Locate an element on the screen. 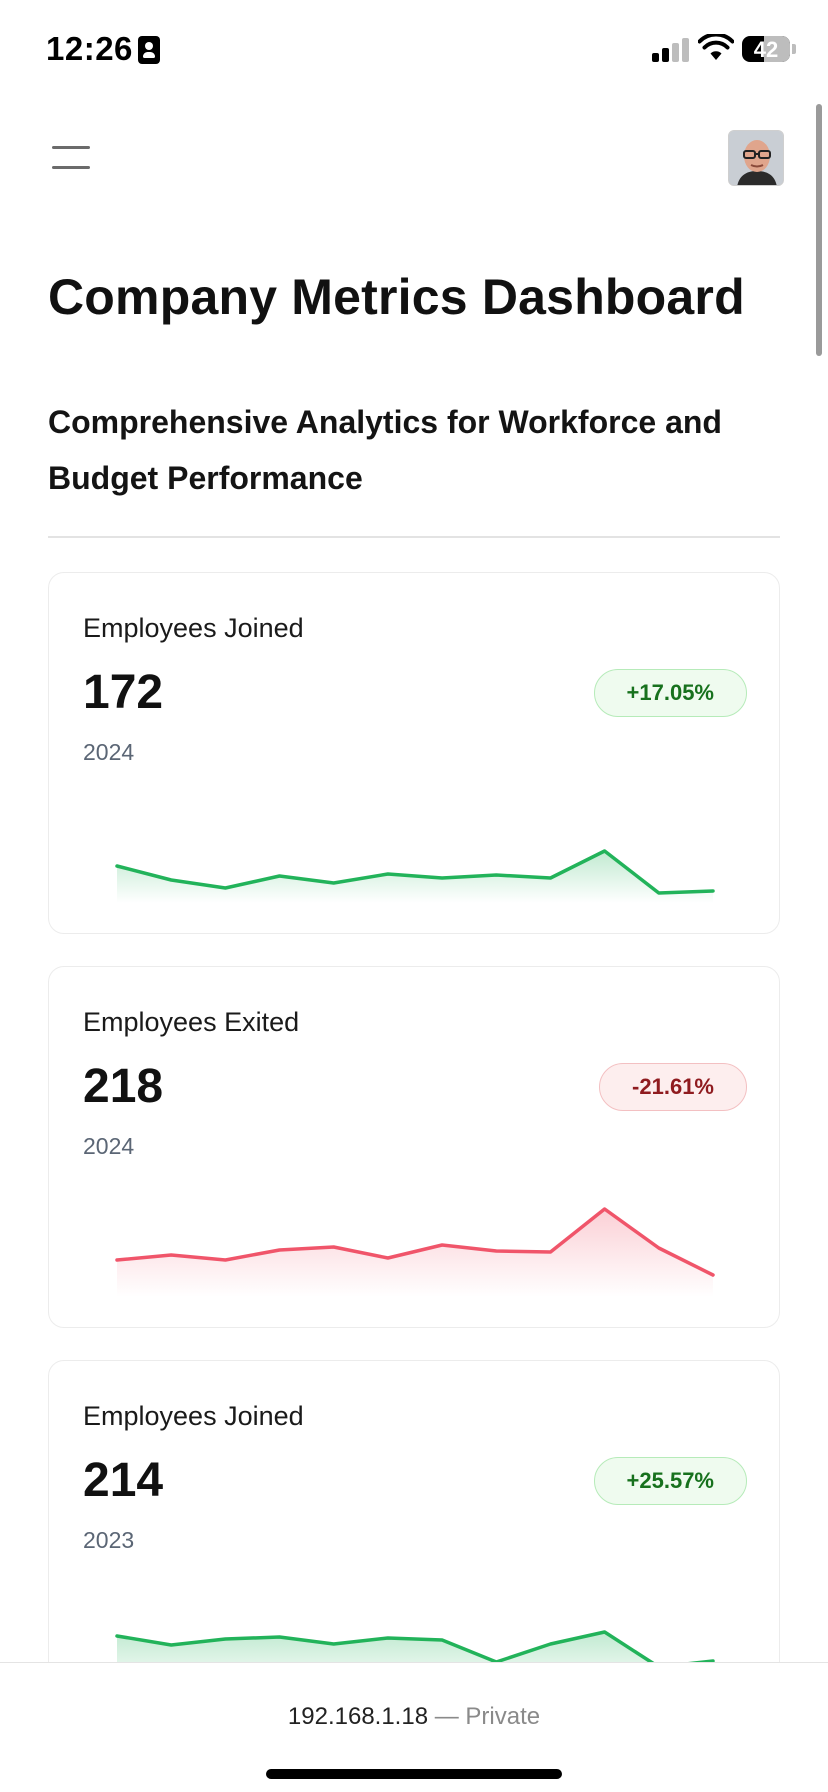  user-avatar is located at coordinates (756, 158).